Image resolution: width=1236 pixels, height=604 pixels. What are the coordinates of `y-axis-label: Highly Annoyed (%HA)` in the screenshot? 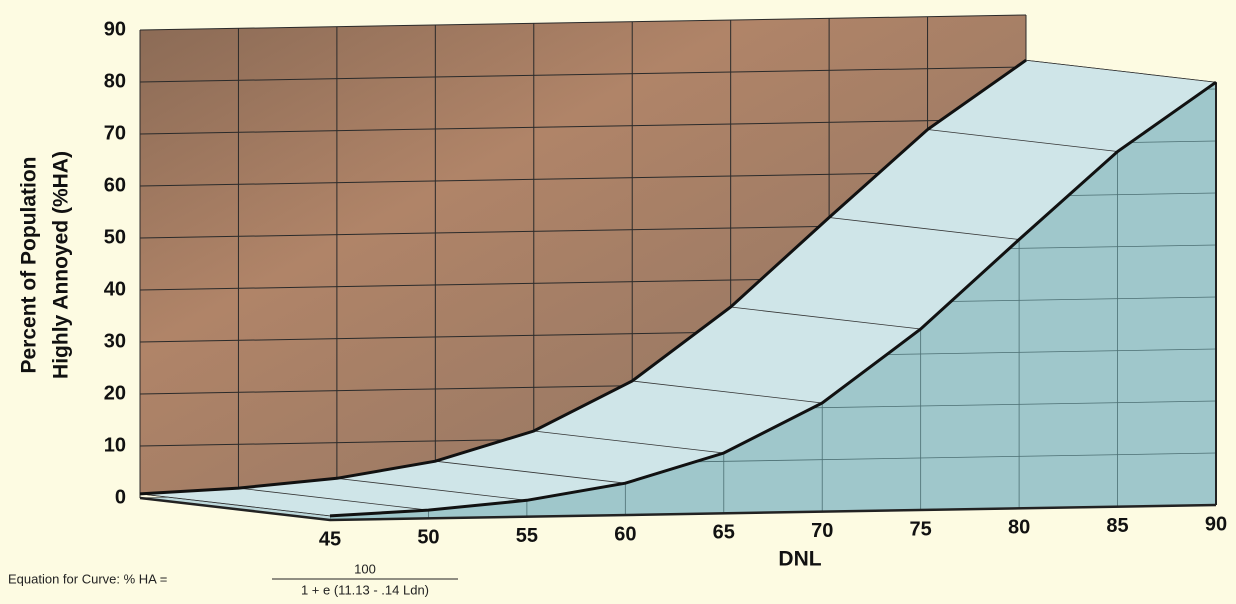 It's located at (61, 265).